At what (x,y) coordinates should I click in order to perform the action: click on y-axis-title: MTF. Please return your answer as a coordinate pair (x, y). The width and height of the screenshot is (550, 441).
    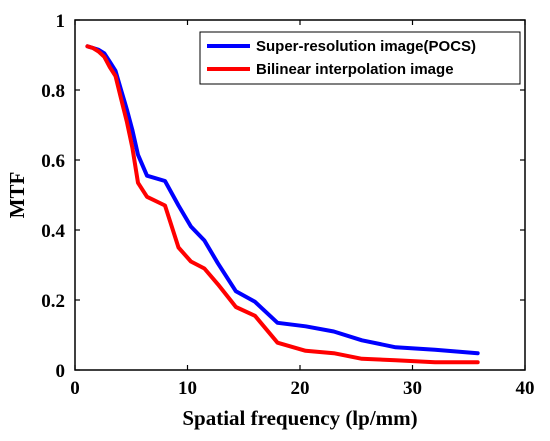
    Looking at the image, I should click on (17, 195).